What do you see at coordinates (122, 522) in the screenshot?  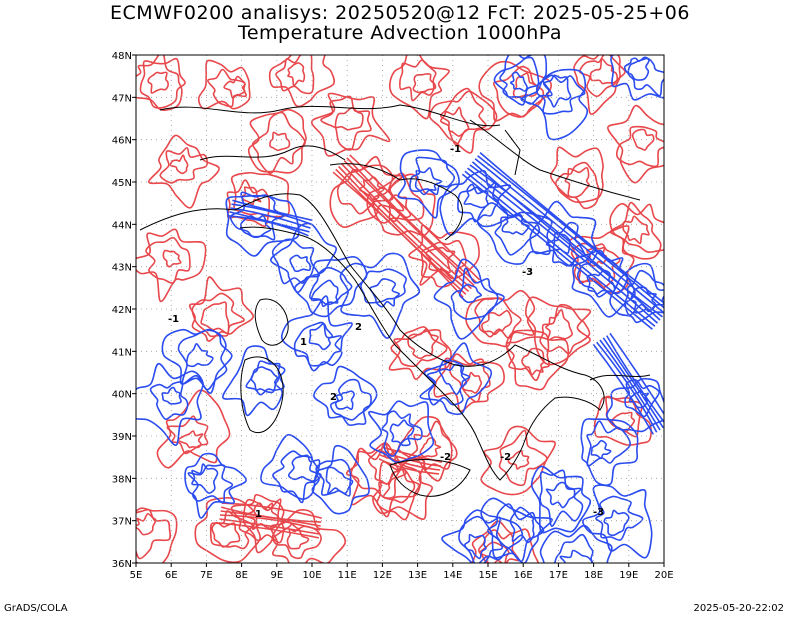 I see `y-tick-label: 37N` at bounding box center [122, 522].